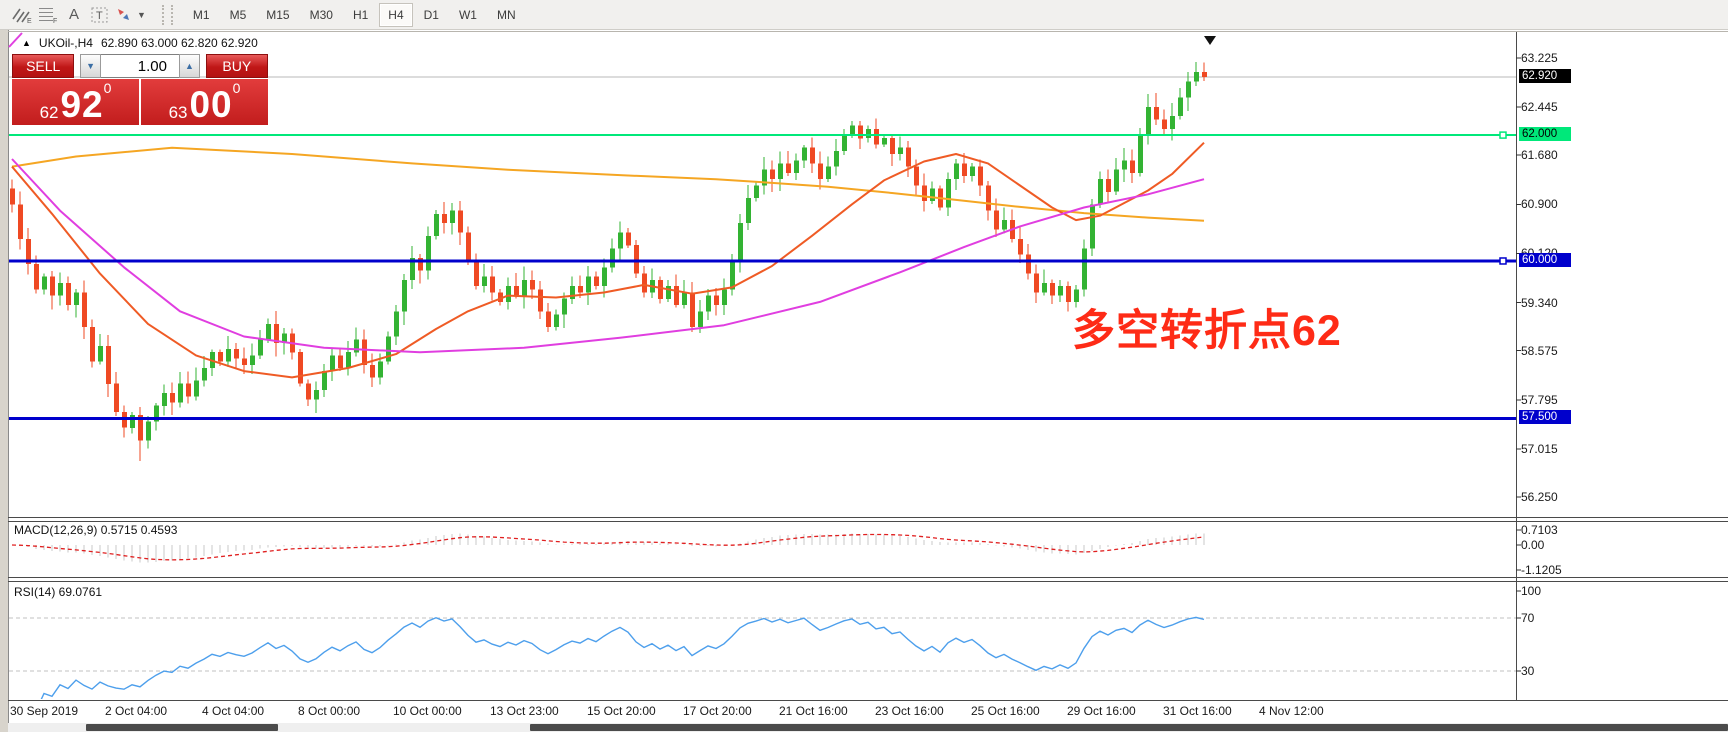 The image size is (1728, 732). I want to click on arrows-tool-icon: ▼, so click(130, 15).